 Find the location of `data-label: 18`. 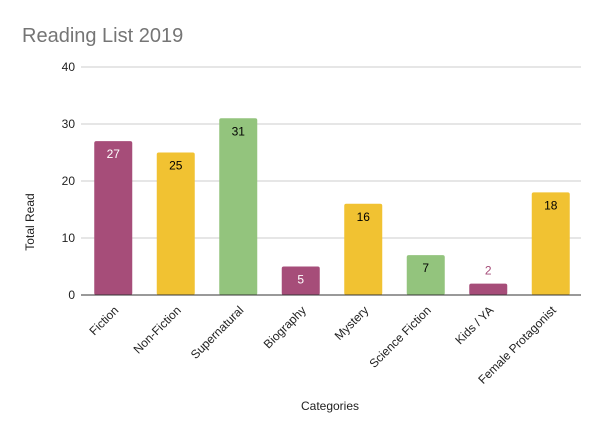

data-label: 18 is located at coordinates (551, 205).